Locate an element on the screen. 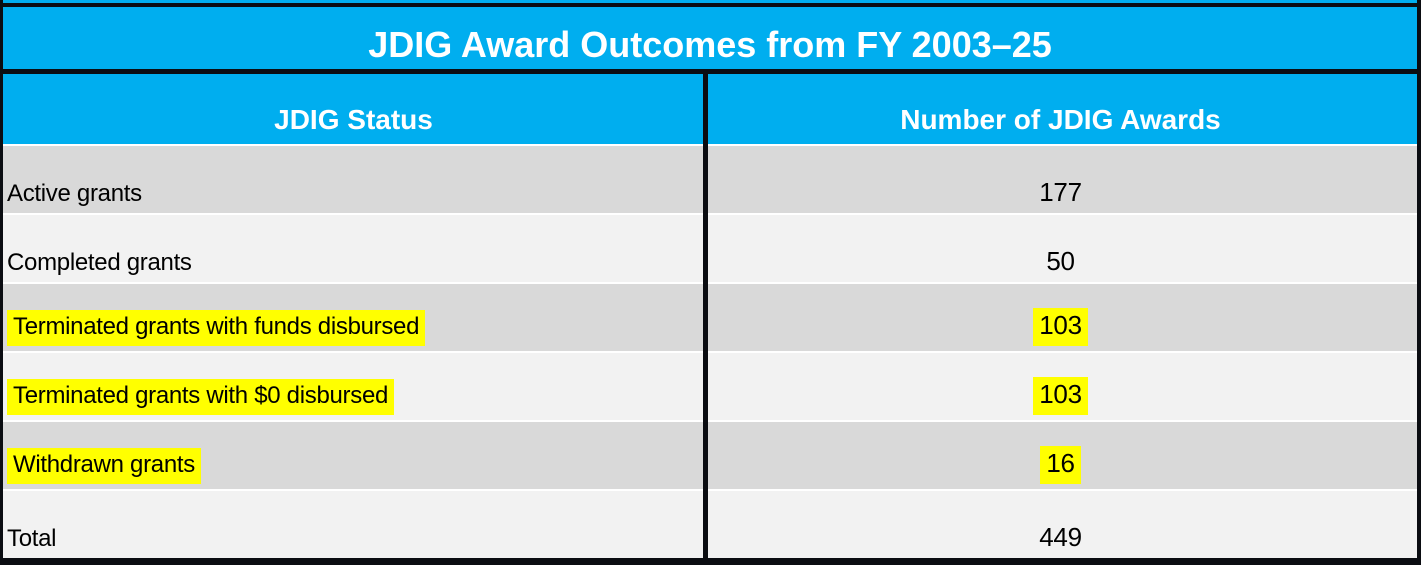 The image size is (1425, 583). column-header-count-label: Number of JDIG Awards is located at coordinates (1060, 119).